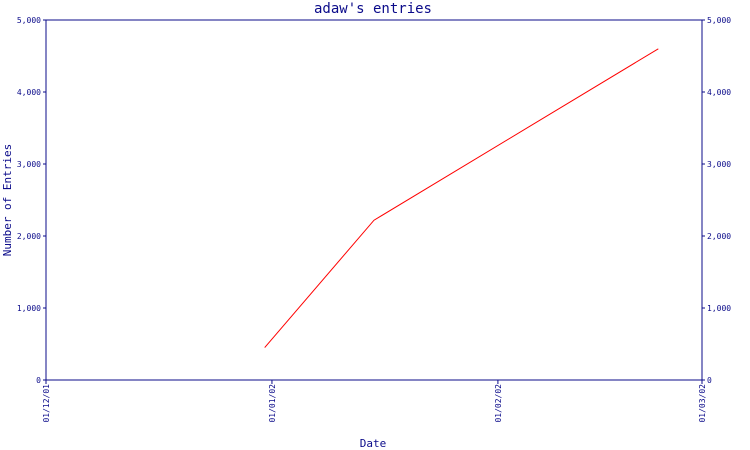 The height and width of the screenshot is (450, 750). What do you see at coordinates (373, 9) in the screenshot?
I see `chart-title: adaw's entries` at bounding box center [373, 9].